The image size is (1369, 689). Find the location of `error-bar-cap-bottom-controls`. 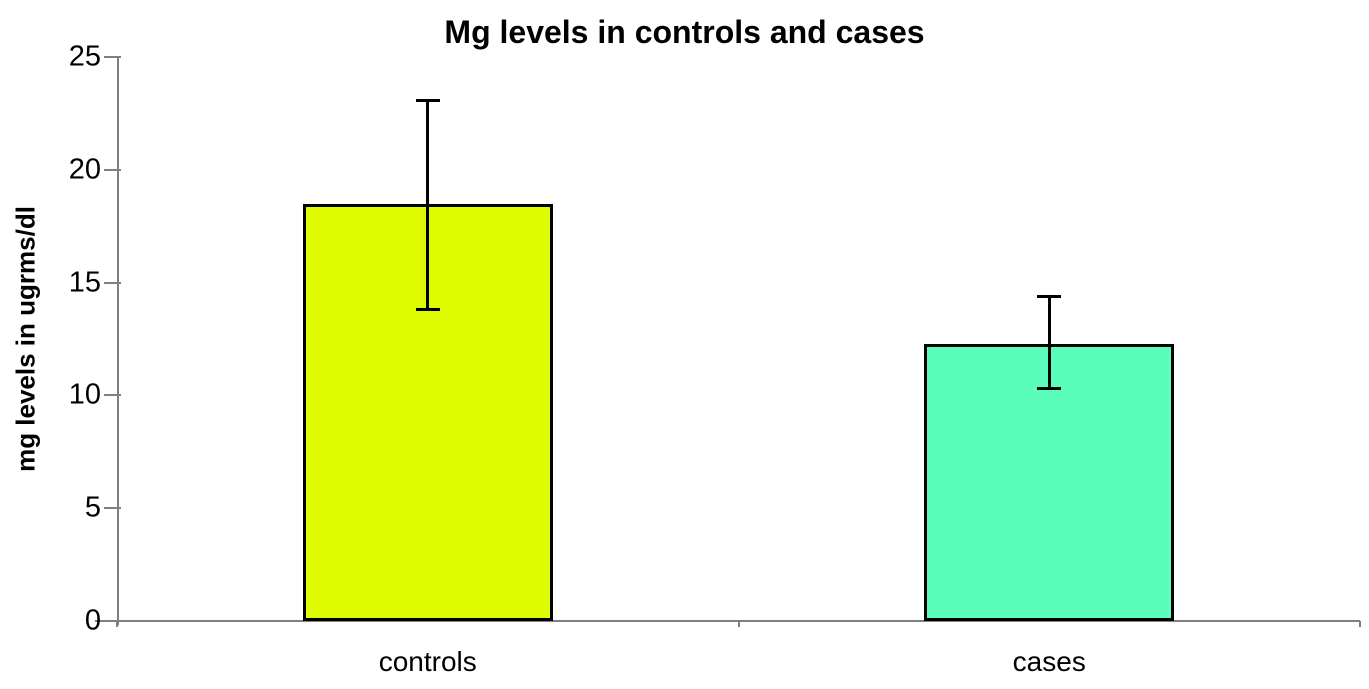

error-bar-cap-bottom-controls is located at coordinates (427, 309).